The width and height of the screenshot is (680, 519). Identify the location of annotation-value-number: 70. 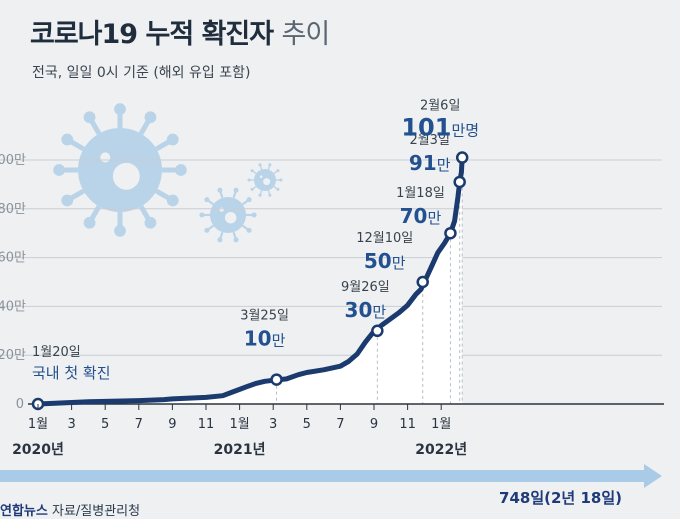
(414, 216).